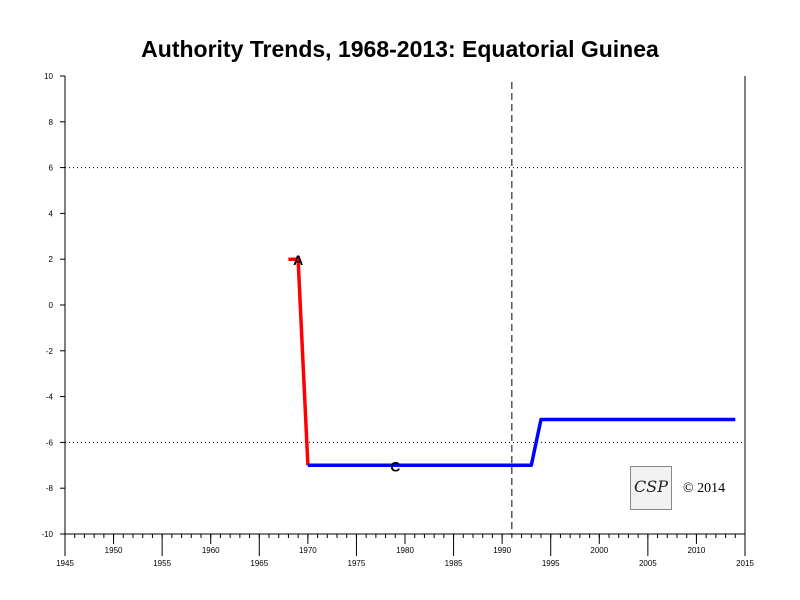 The image size is (800, 600). What do you see at coordinates (697, 550) in the screenshot?
I see `x-tick-label: 2010` at bounding box center [697, 550].